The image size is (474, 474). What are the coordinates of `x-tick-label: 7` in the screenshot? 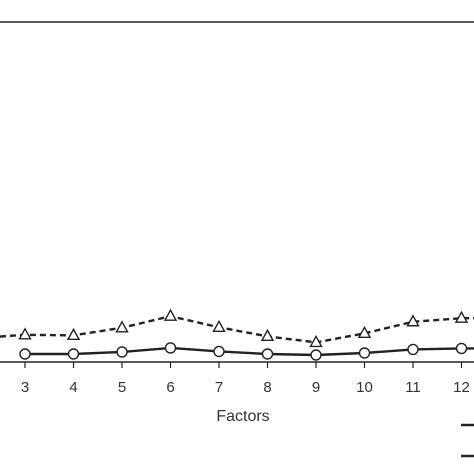 It's located at (219, 387).